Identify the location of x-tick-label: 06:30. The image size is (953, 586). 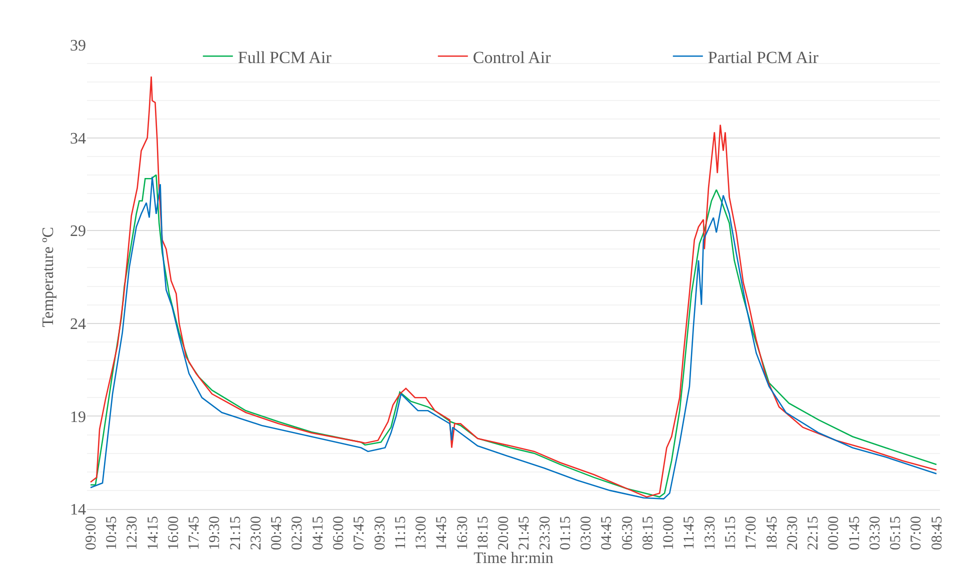
(628, 533).